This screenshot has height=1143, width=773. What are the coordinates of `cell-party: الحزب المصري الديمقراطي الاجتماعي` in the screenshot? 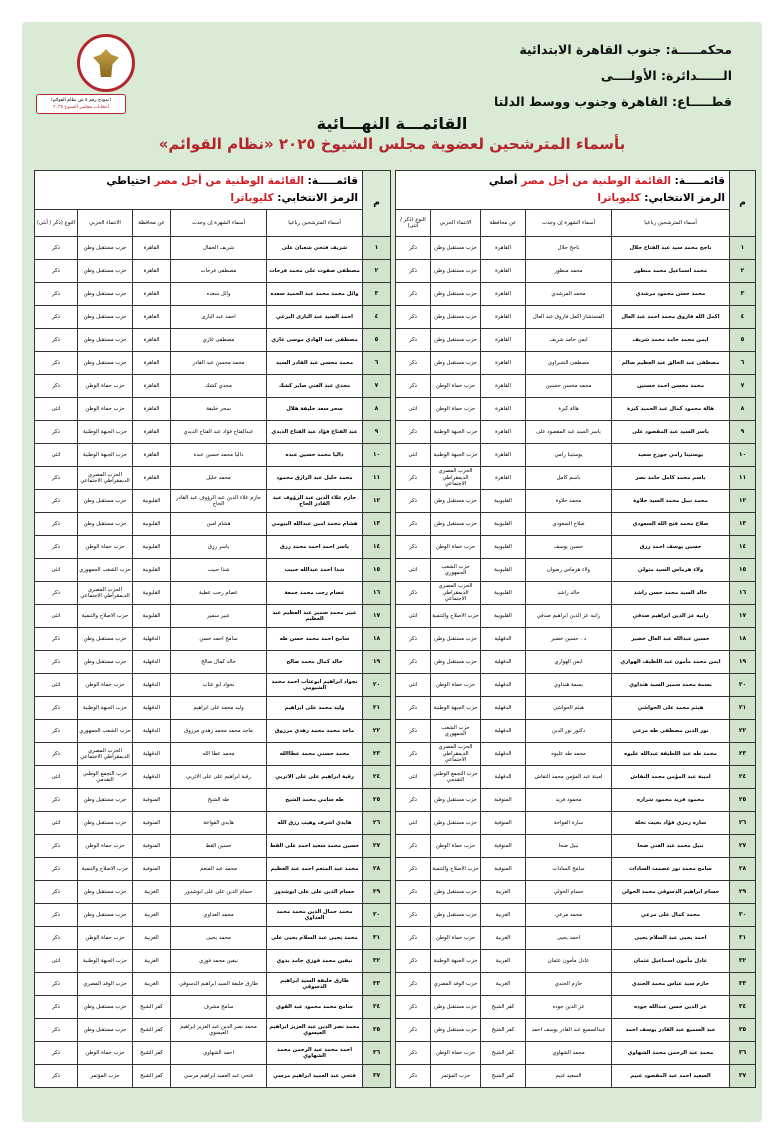 It's located at (455, 593).